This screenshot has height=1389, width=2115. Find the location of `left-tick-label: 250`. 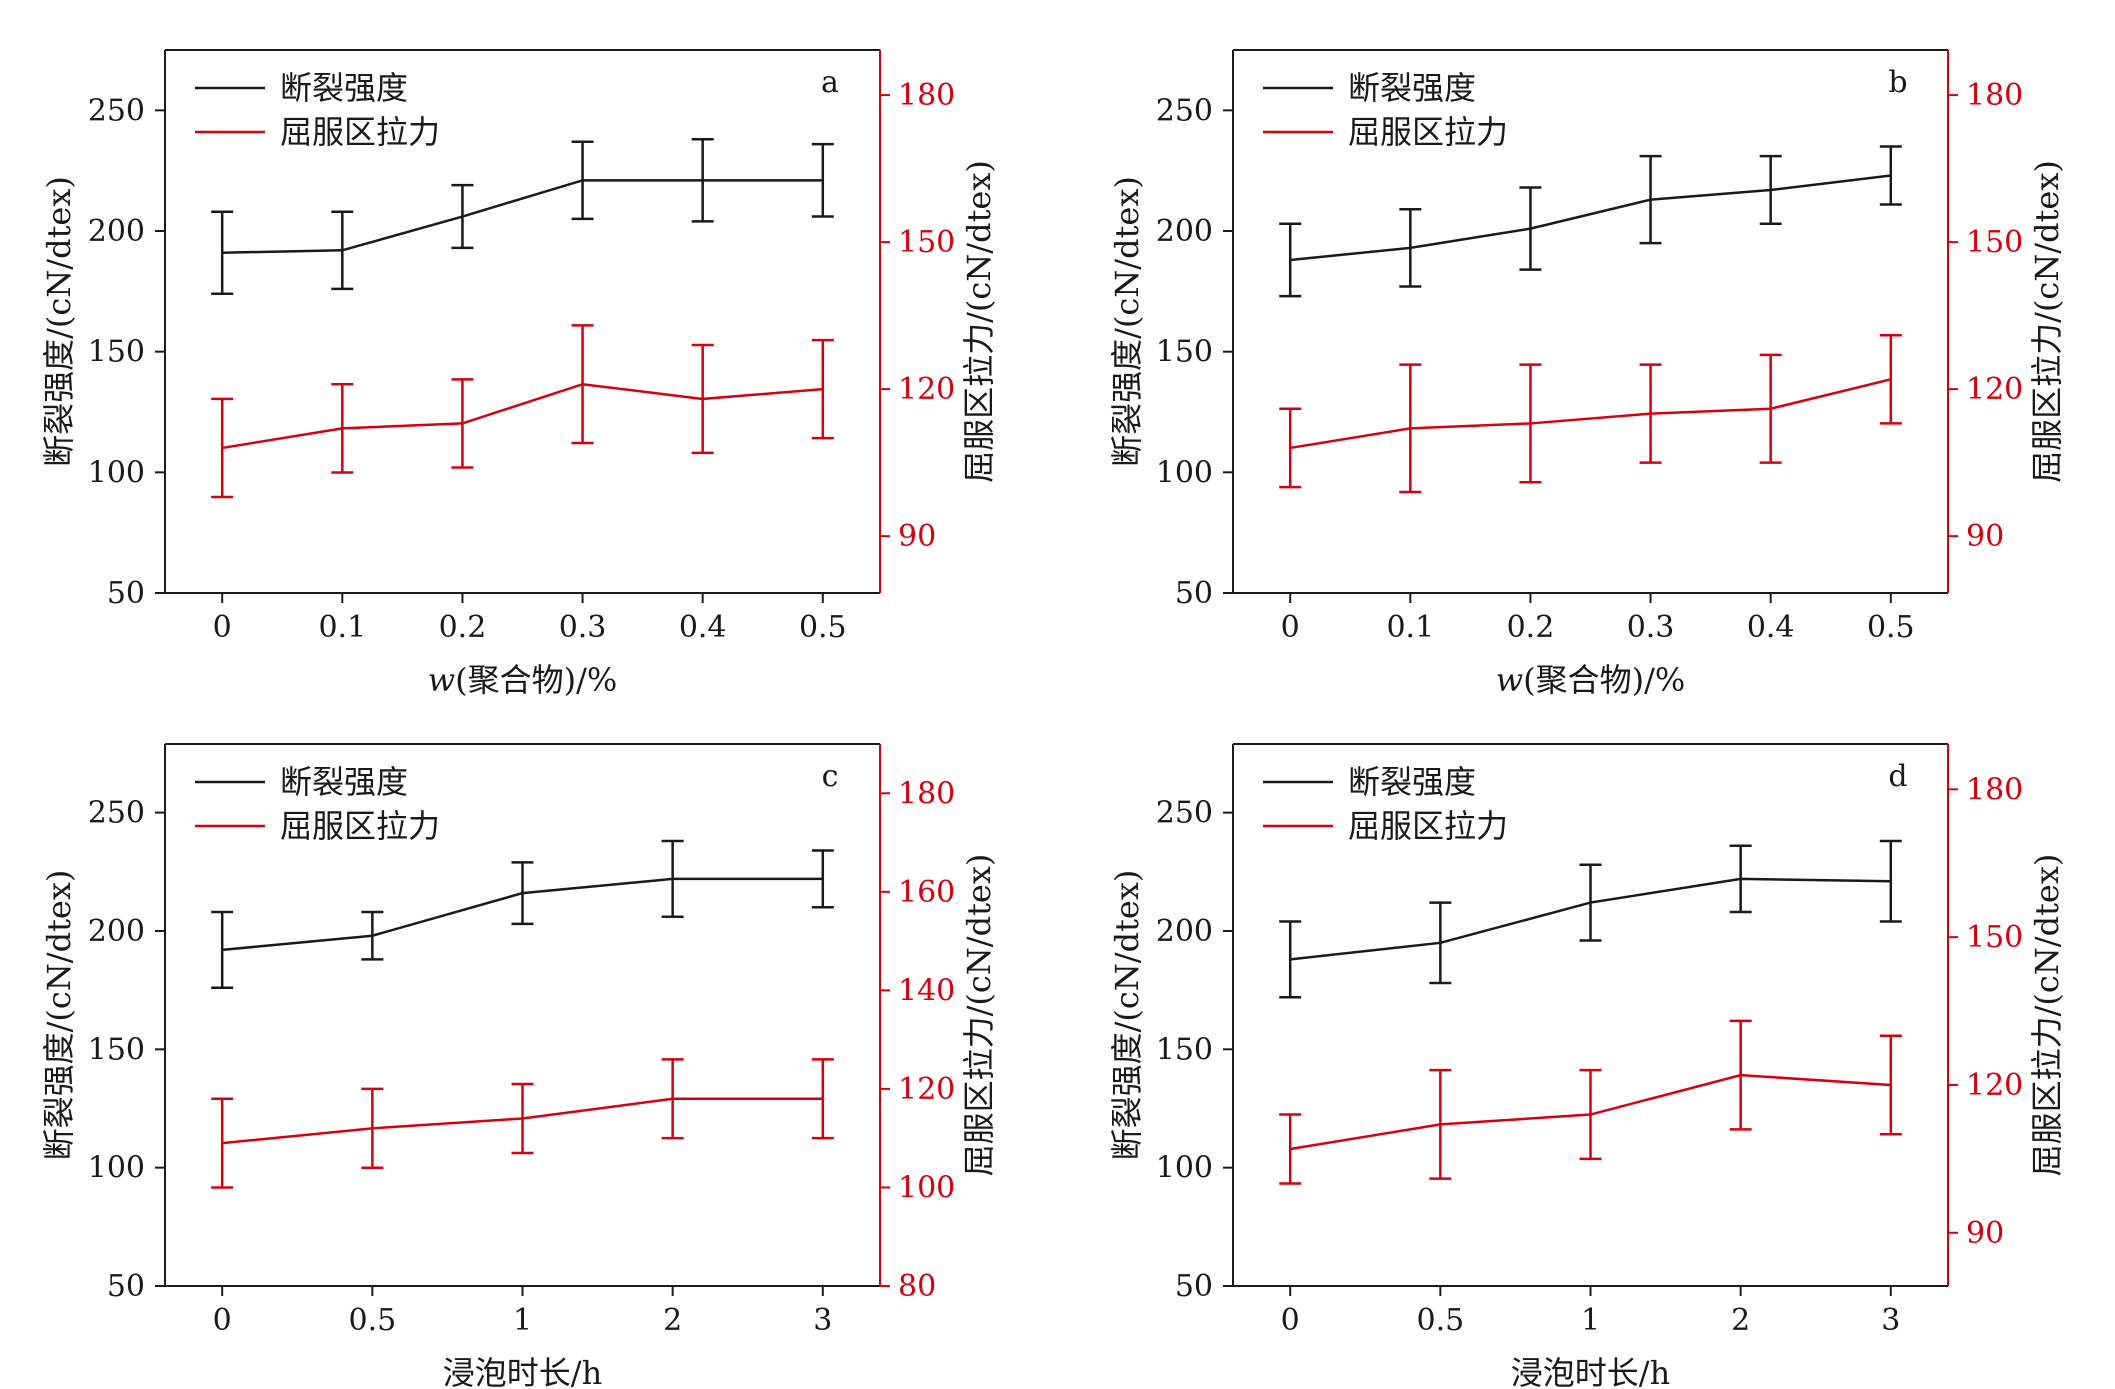

left-tick-label: 250 is located at coordinates (116, 110).